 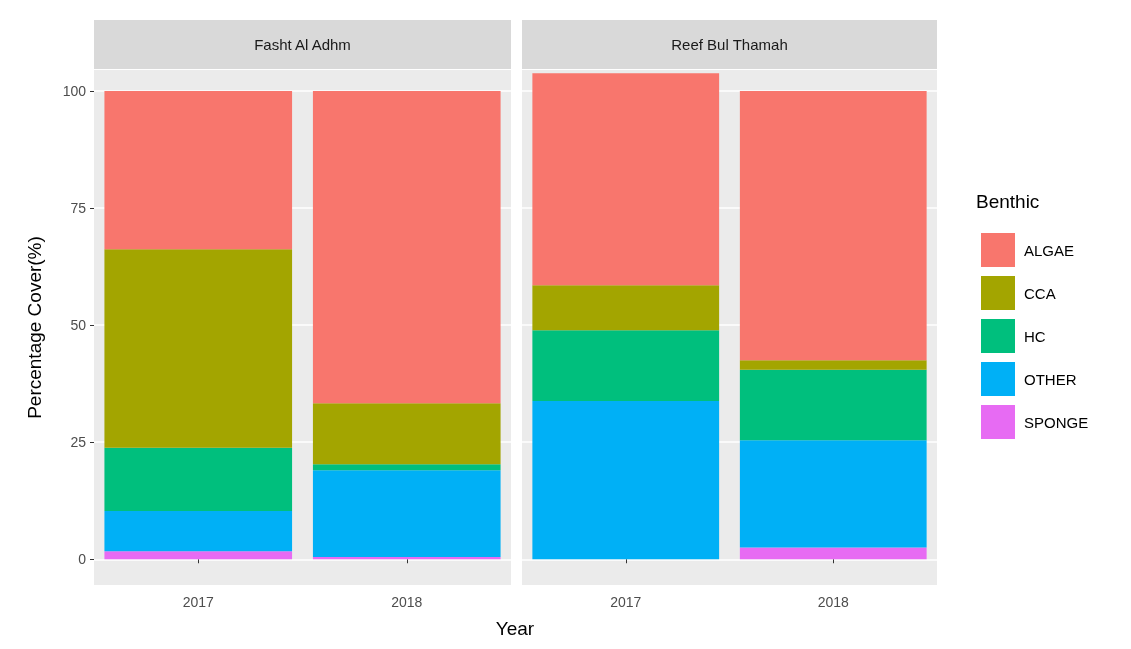 What do you see at coordinates (515, 629) in the screenshot?
I see `x-axis-title: Year` at bounding box center [515, 629].